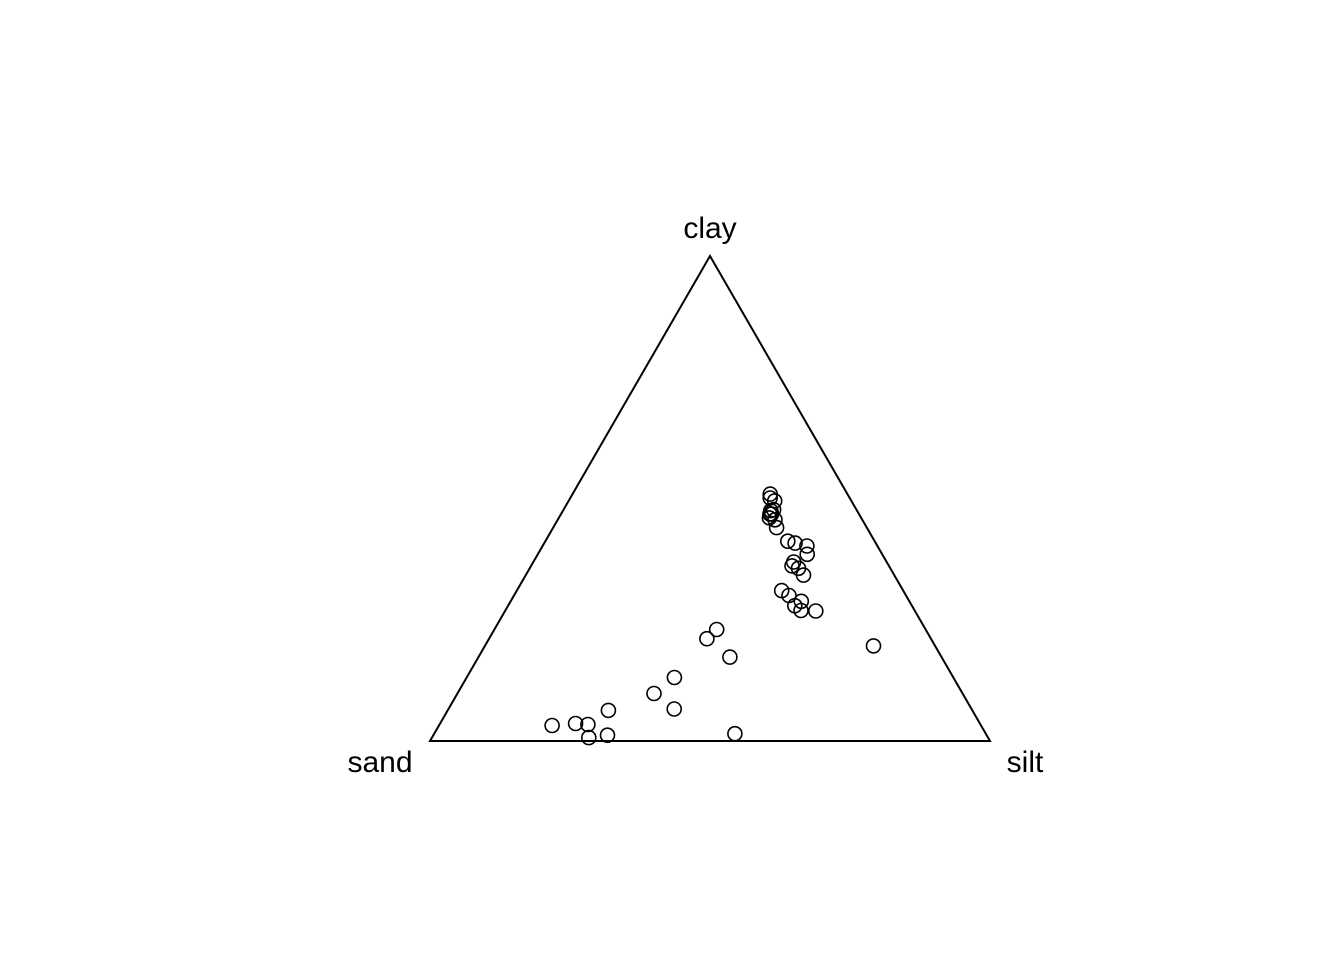  I want to click on data-points-group, so click(713, 616).